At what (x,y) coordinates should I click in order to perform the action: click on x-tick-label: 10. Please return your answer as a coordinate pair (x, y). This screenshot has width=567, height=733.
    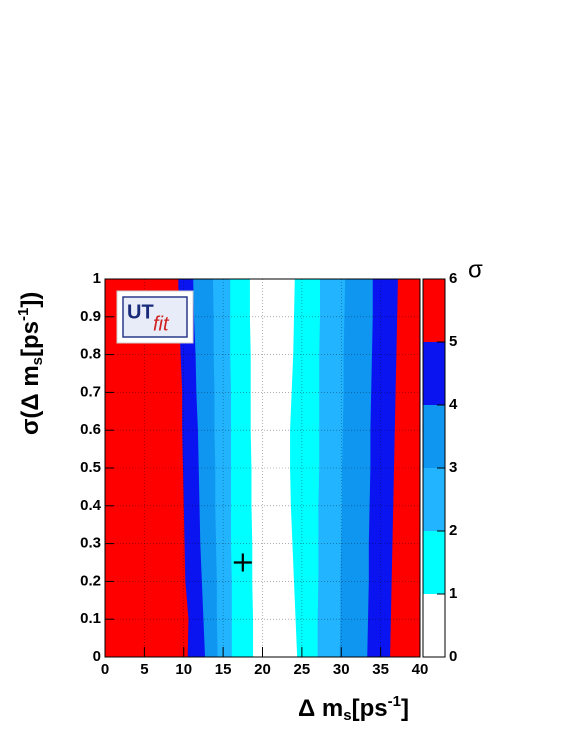
    Looking at the image, I should click on (183, 669).